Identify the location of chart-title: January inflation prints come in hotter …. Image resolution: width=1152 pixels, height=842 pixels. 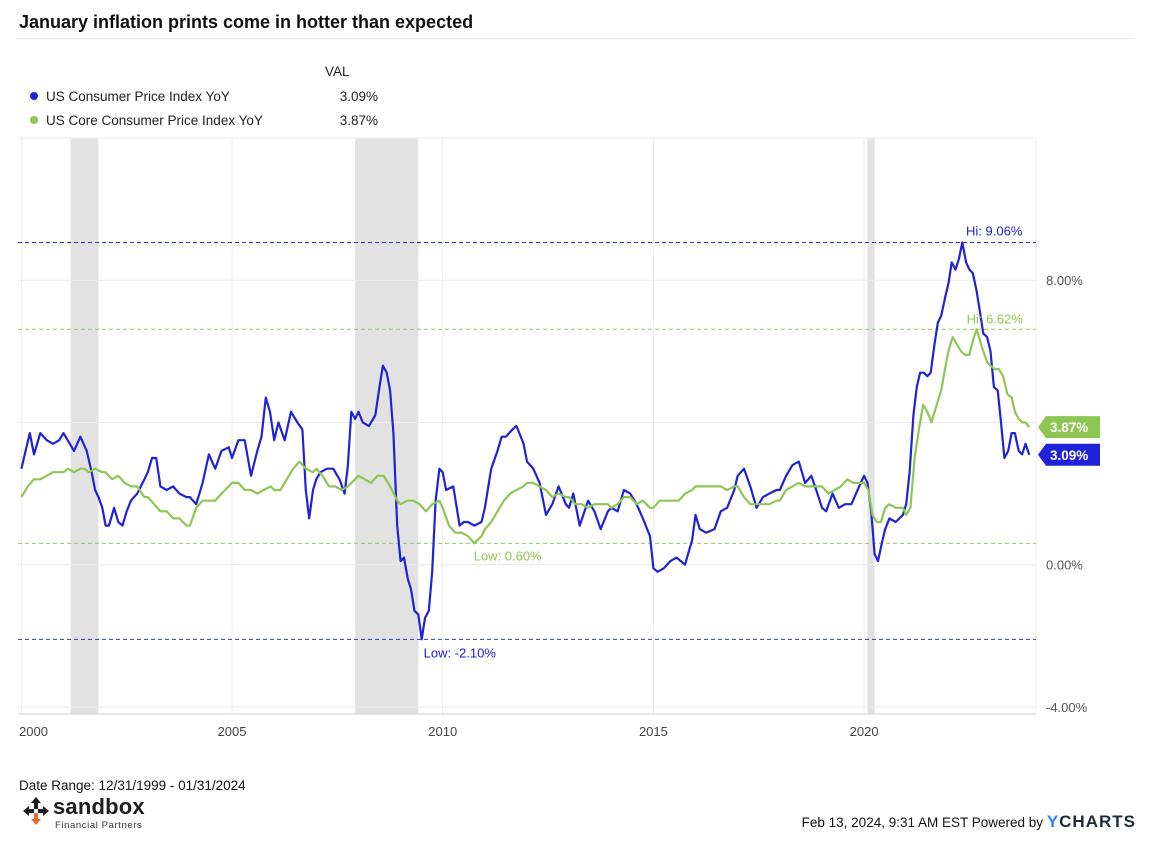
(246, 22).